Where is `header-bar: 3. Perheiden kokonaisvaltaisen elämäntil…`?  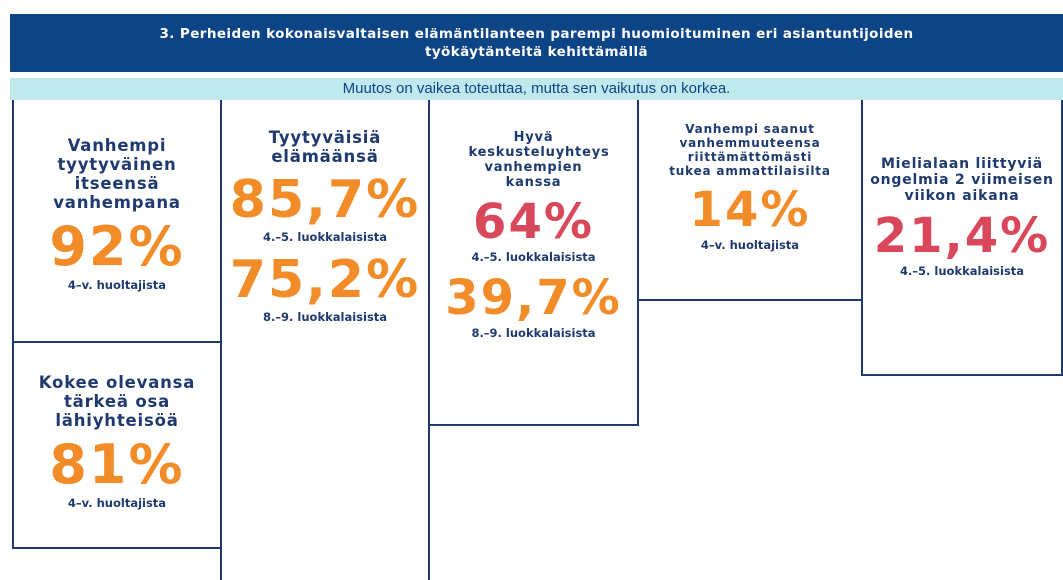 header-bar: 3. Perheiden kokonaisvaltaisen elämäntil… is located at coordinates (536, 43).